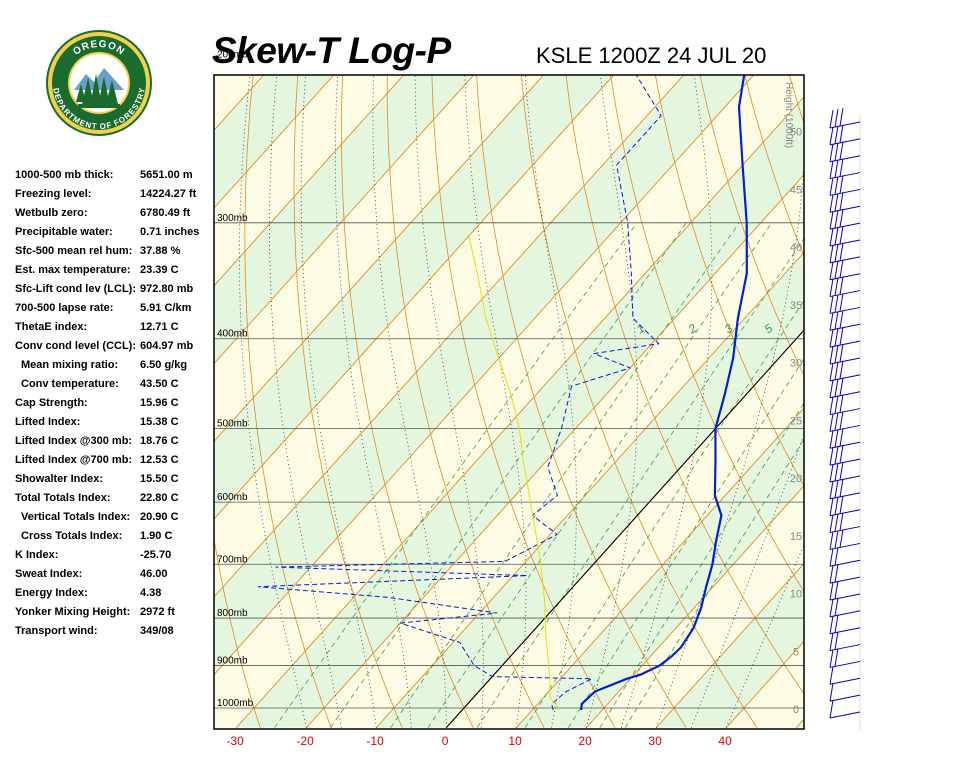  Describe the element at coordinates (48, 422) in the screenshot. I see `index-label: Lifted Index:` at that location.